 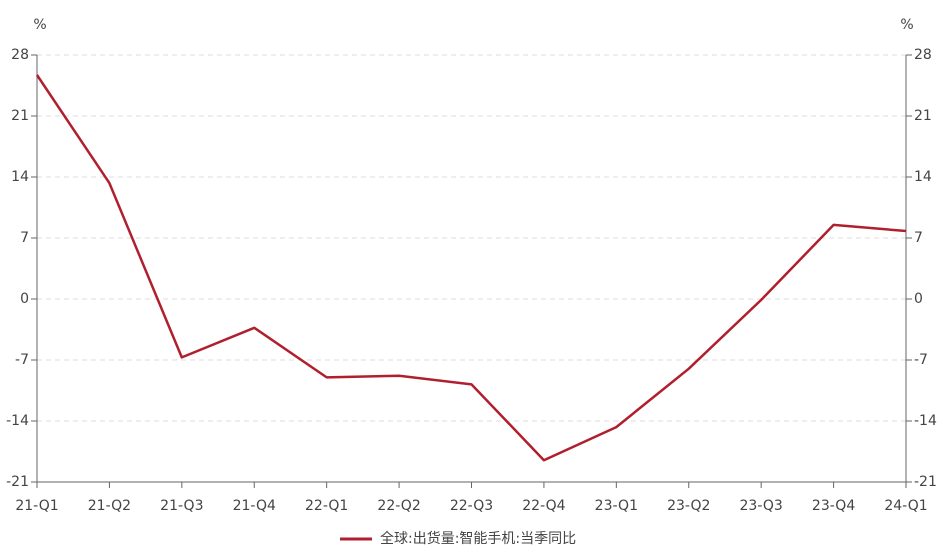 What do you see at coordinates (905, 506) in the screenshot?
I see `x-tick-label: 24-Q1` at bounding box center [905, 506].